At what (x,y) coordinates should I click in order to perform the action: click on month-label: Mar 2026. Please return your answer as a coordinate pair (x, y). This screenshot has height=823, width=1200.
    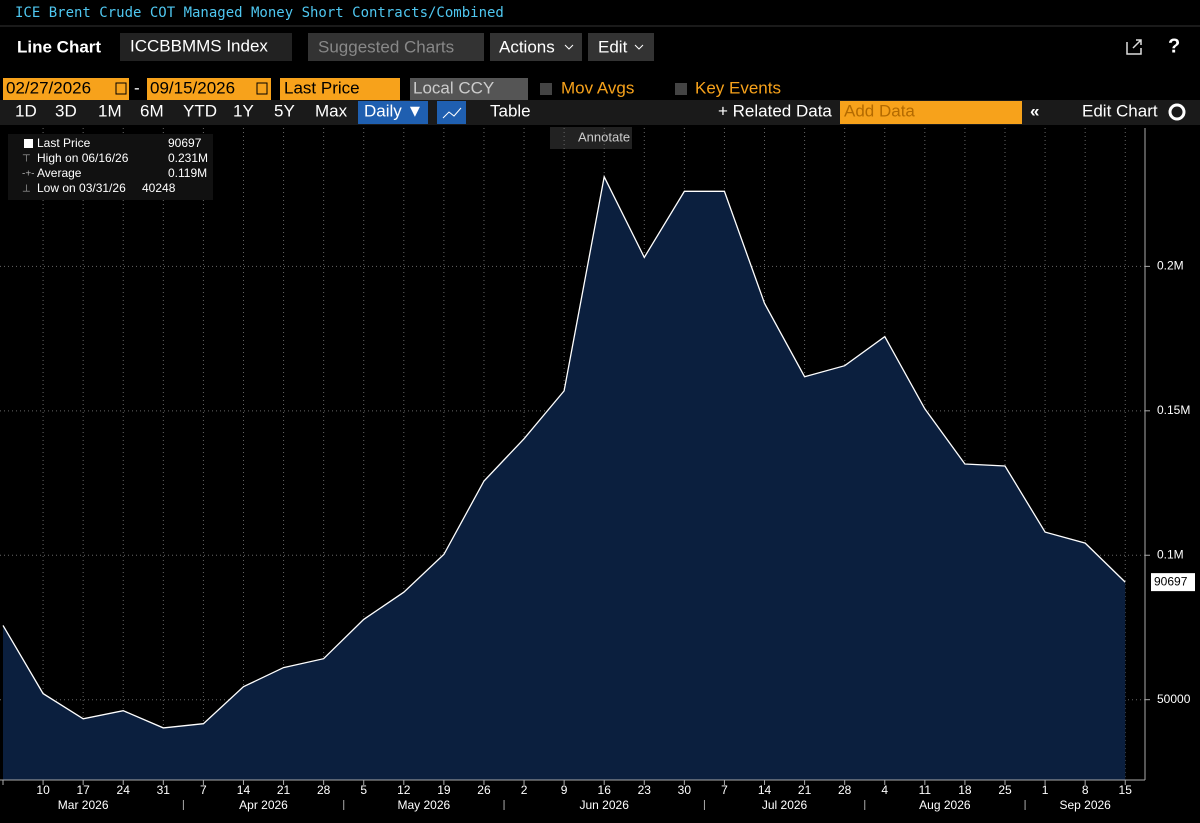
    Looking at the image, I should click on (83, 805).